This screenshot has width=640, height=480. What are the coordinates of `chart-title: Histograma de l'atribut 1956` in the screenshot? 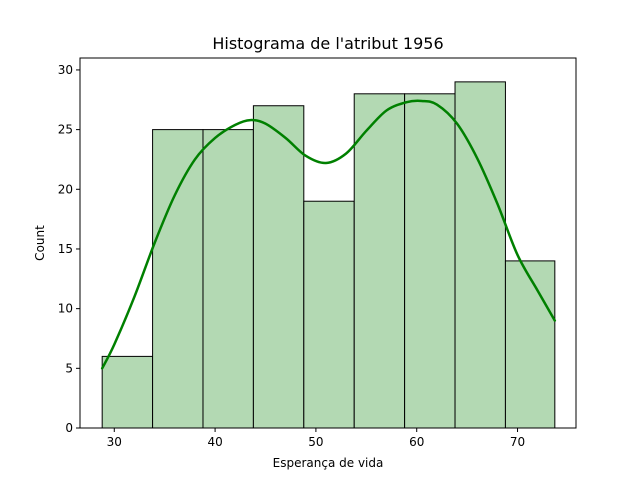 It's located at (327, 43).